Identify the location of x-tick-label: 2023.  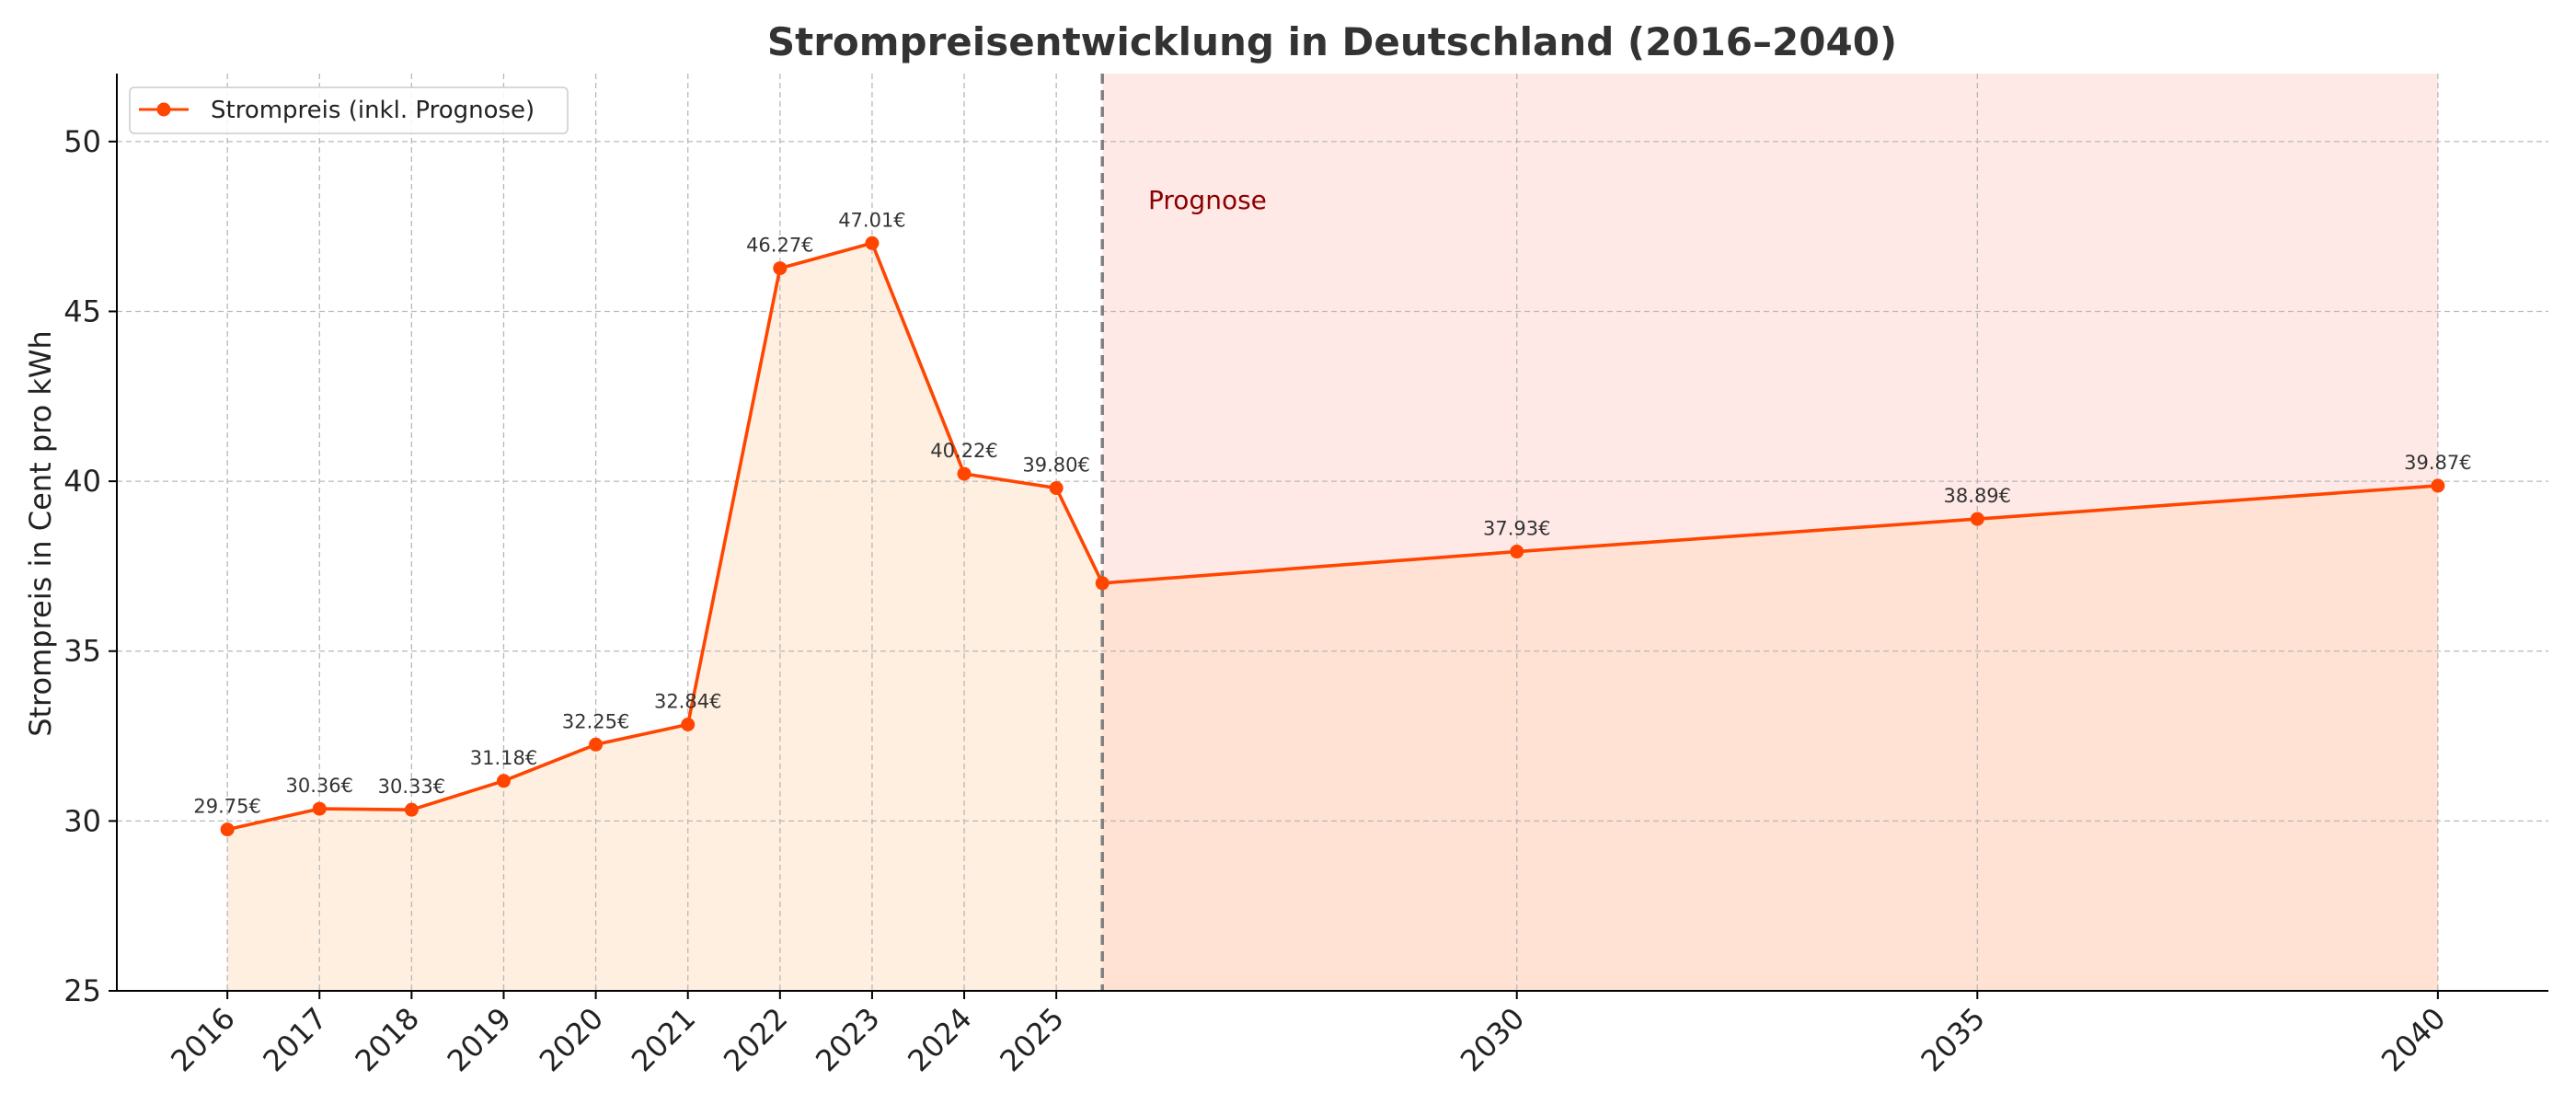
(847, 1039).